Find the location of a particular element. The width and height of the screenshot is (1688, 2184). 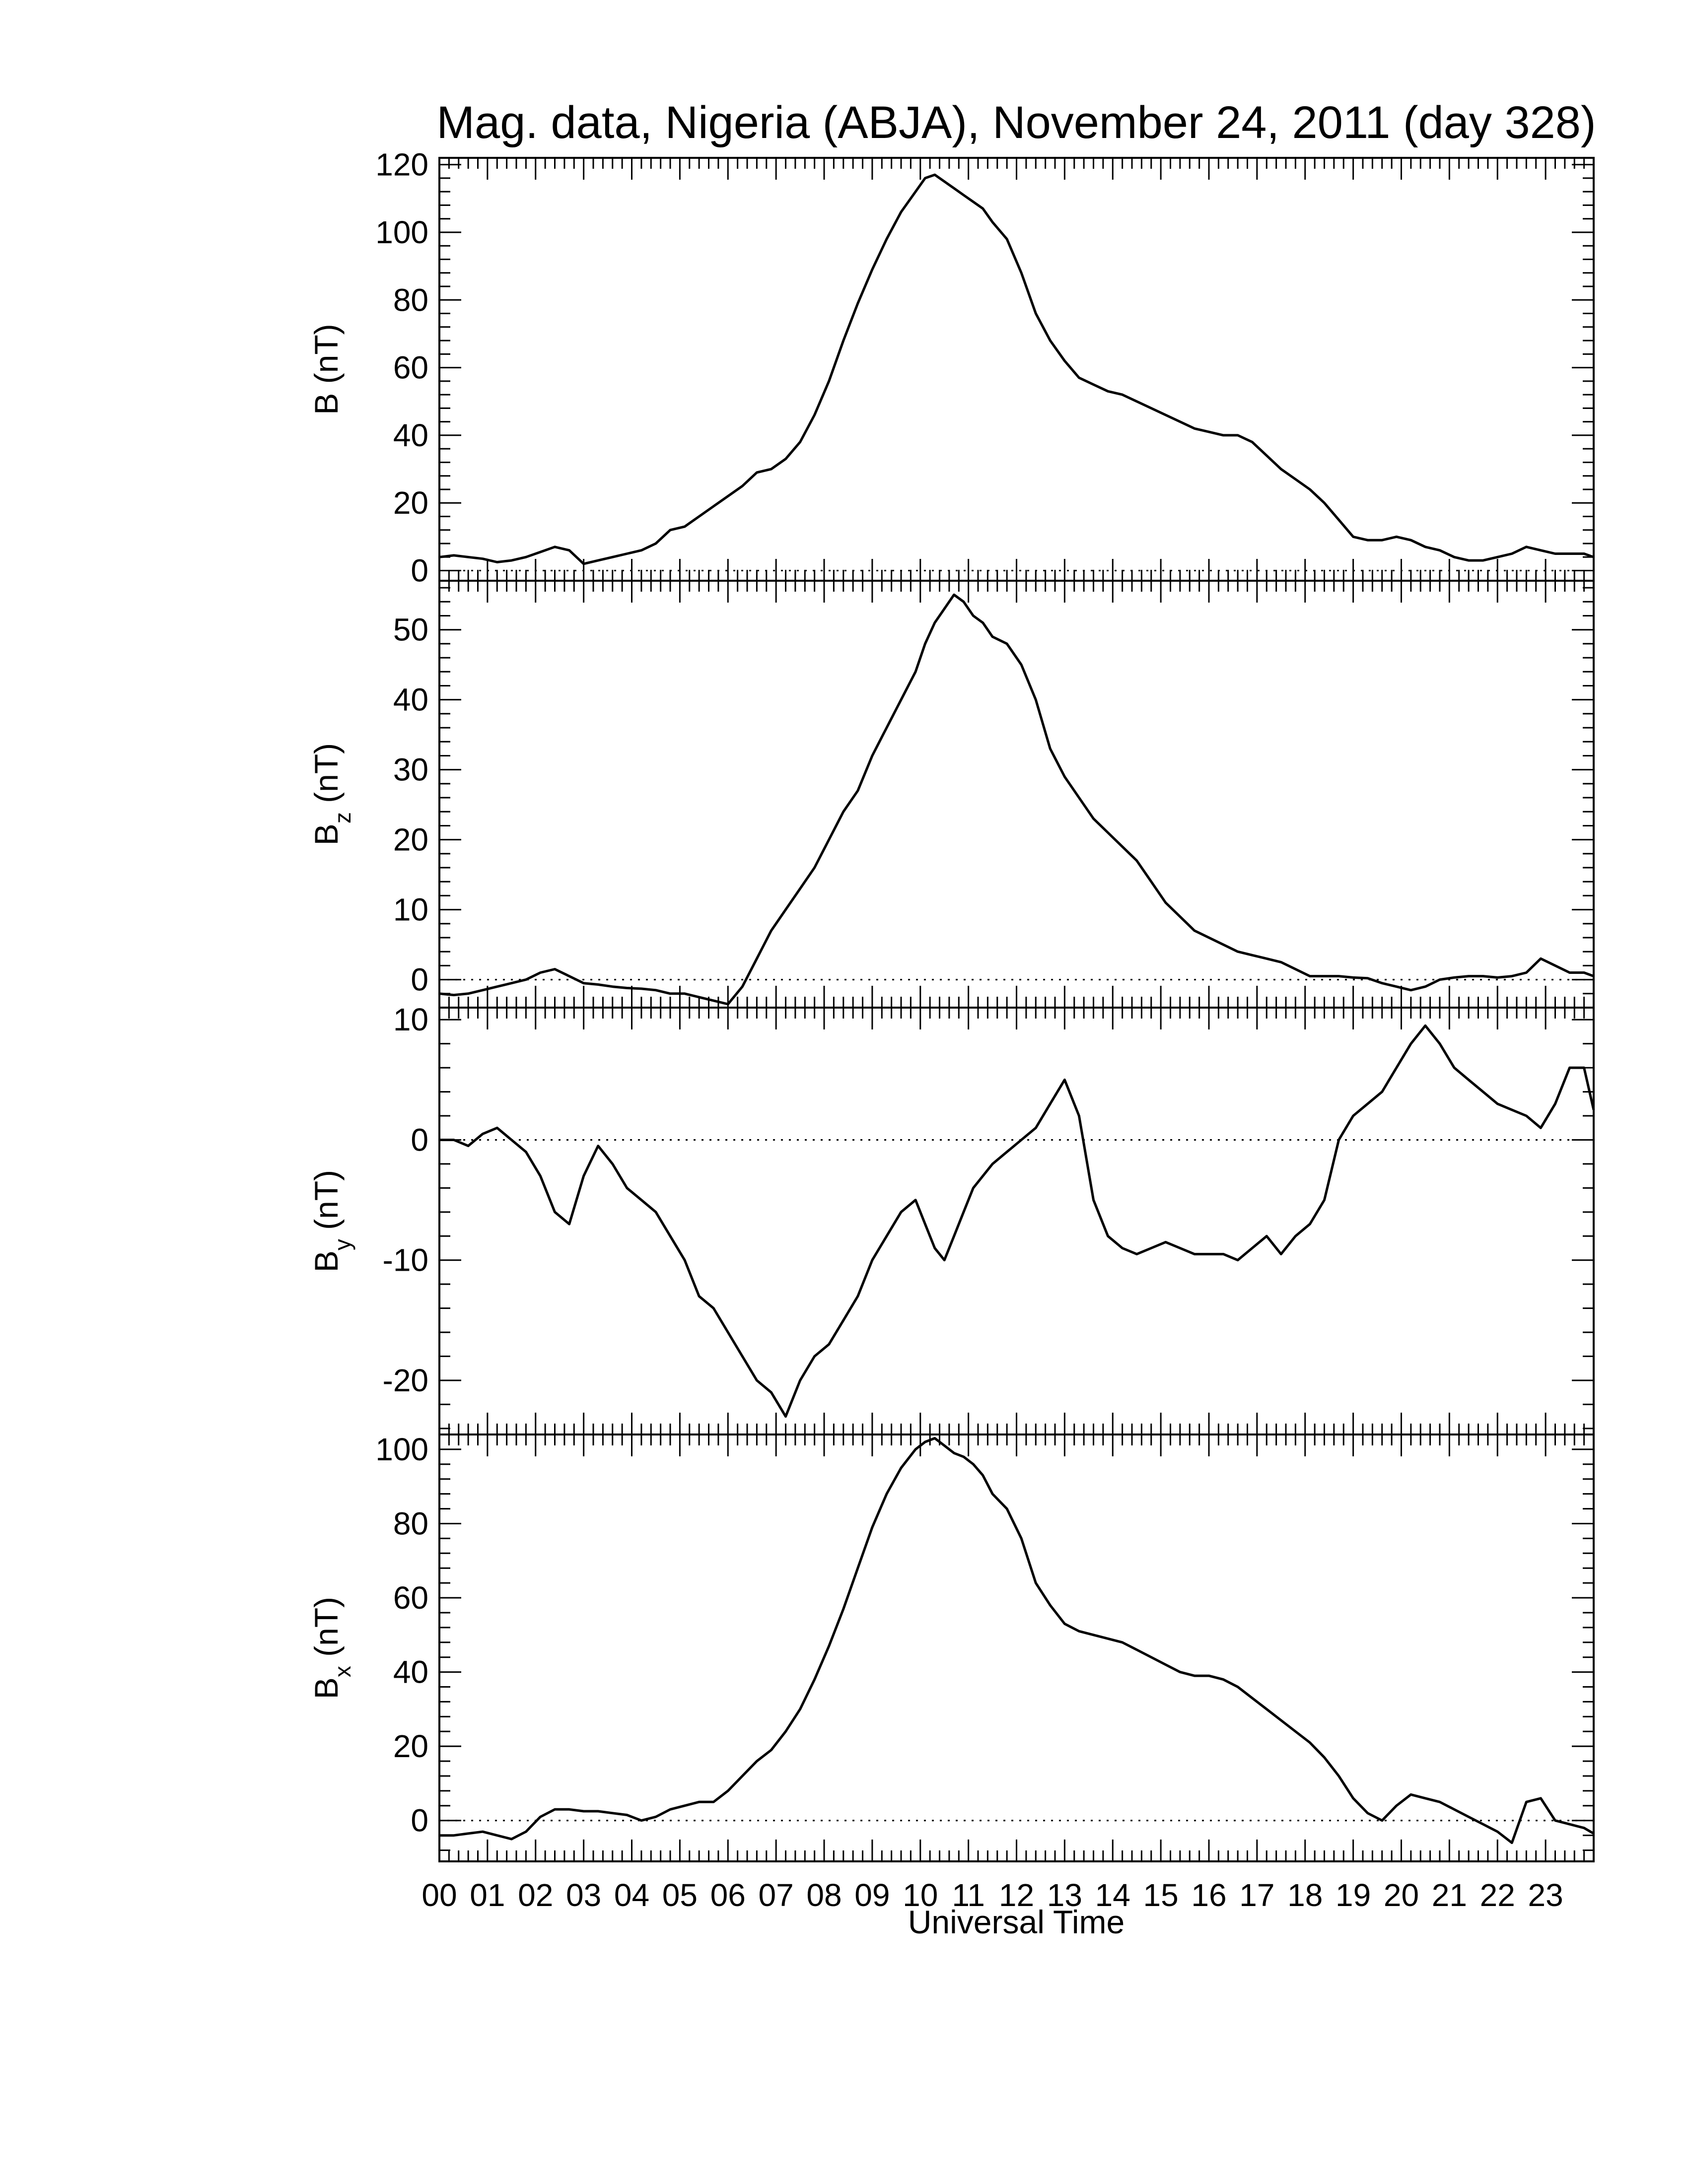

x-tick-label: 04 is located at coordinates (631, 1895).